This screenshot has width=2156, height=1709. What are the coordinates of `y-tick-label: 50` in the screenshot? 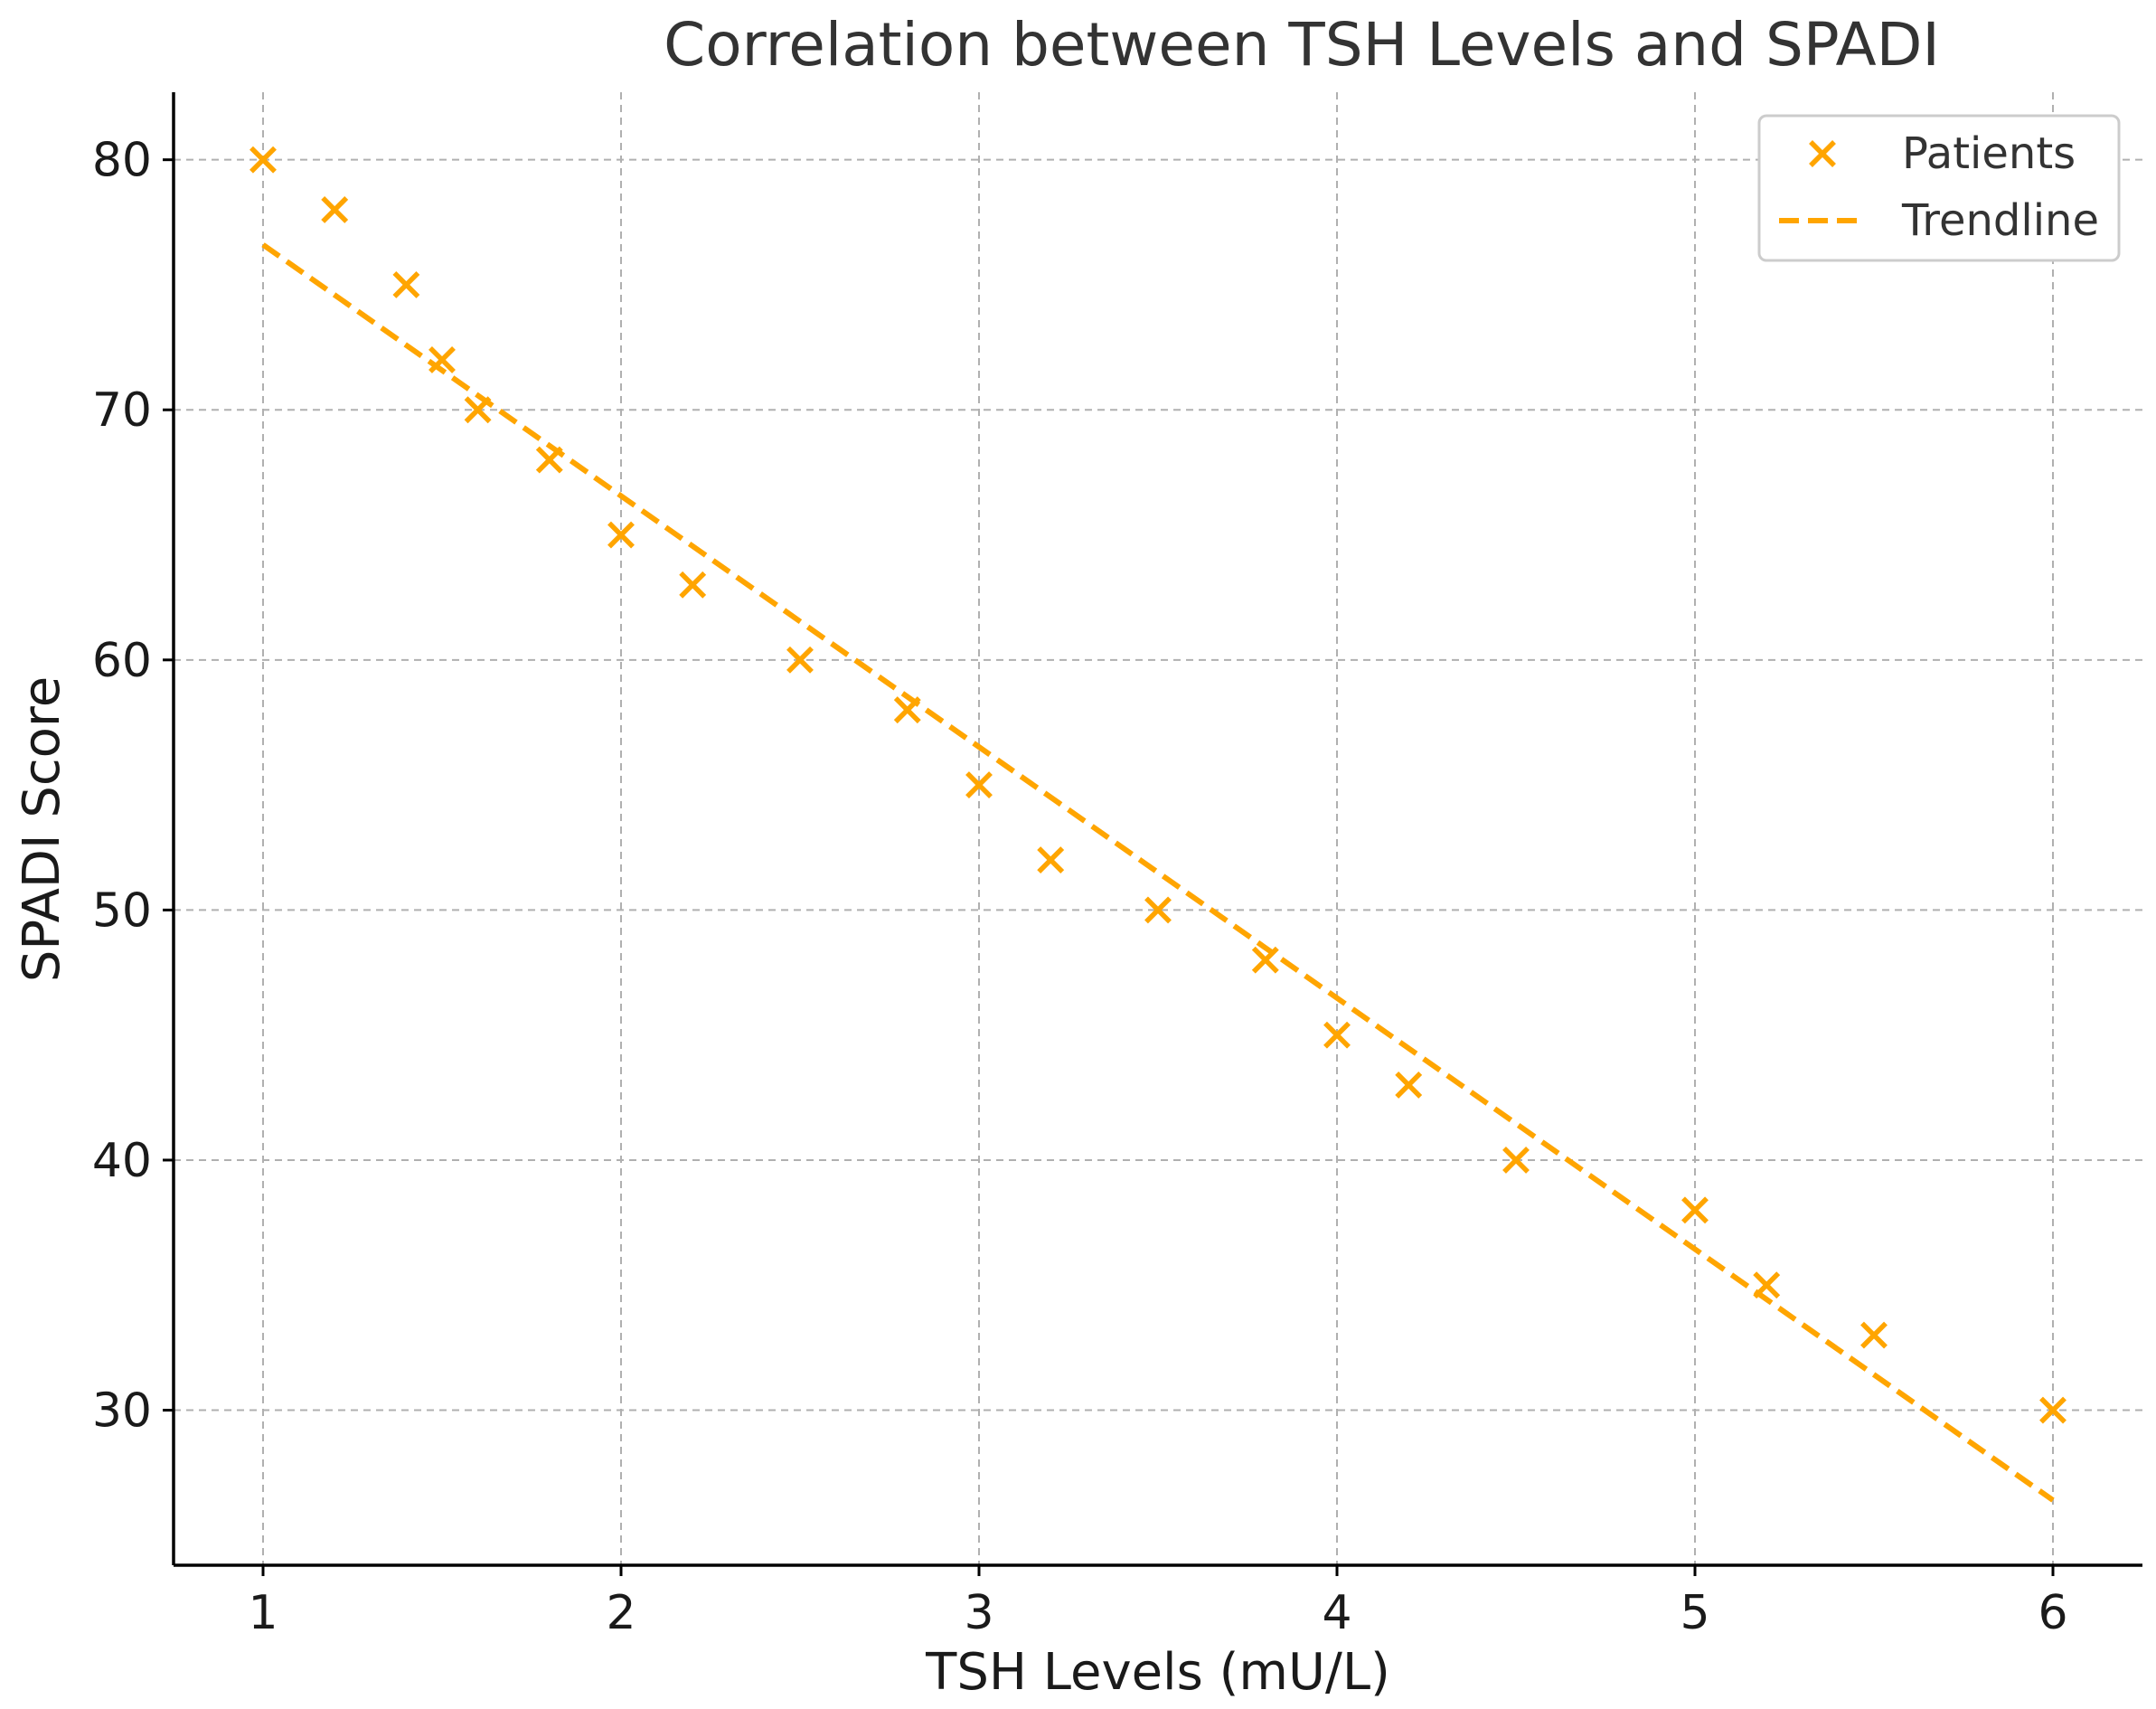 It's located at (122, 910).